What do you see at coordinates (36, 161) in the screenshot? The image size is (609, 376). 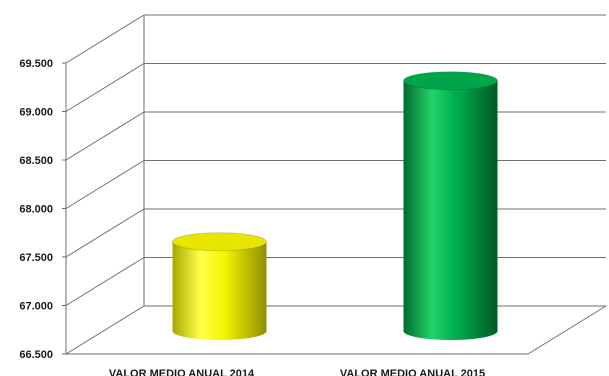 I see `y-tick-label: 68.500` at bounding box center [36, 161].